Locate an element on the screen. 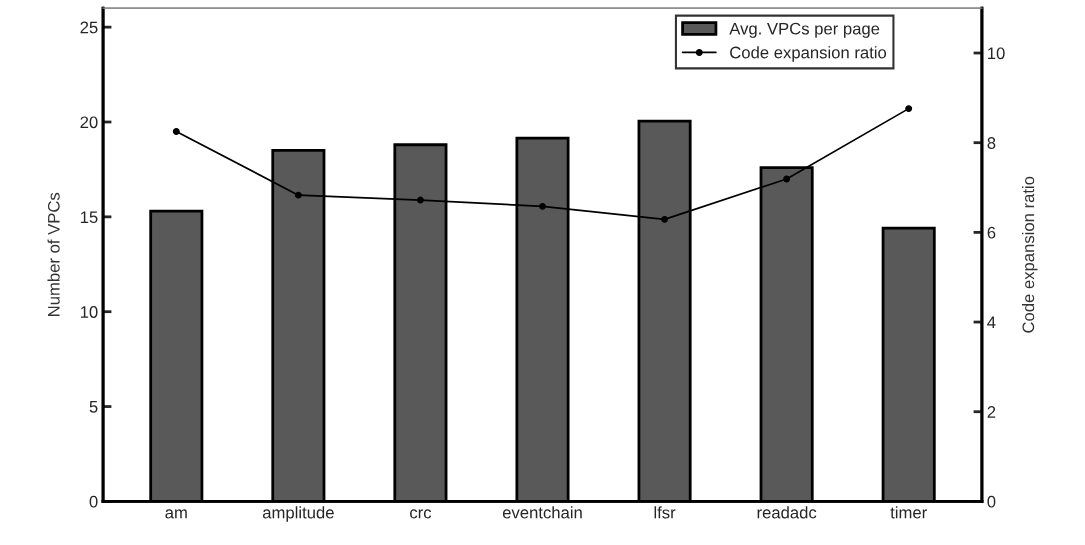 Image resolution: width=1085 pixels, height=545 pixels. y2-tick-label: 6 is located at coordinates (991, 232).